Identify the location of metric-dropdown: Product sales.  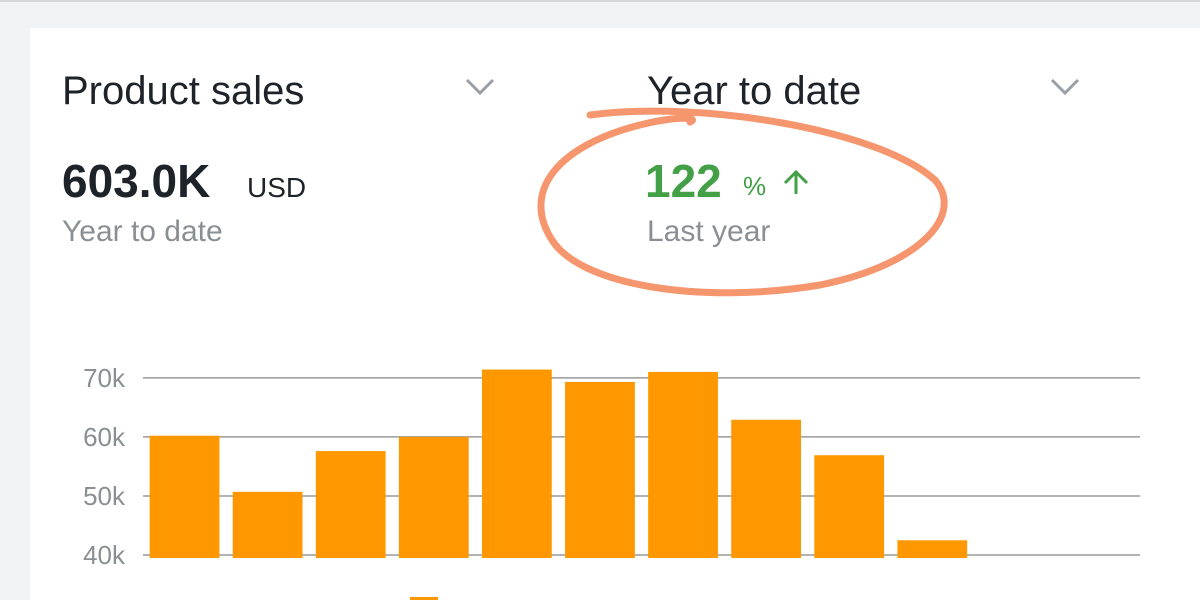
(183, 91).